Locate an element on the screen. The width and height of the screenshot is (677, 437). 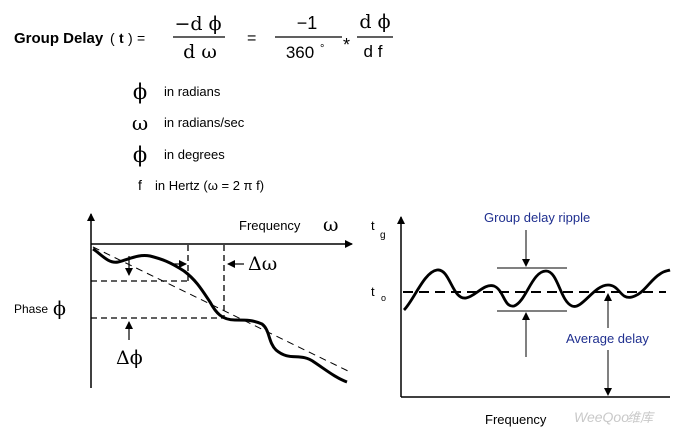
fraction-2-numerator: −1 is located at coordinates (307, 23).